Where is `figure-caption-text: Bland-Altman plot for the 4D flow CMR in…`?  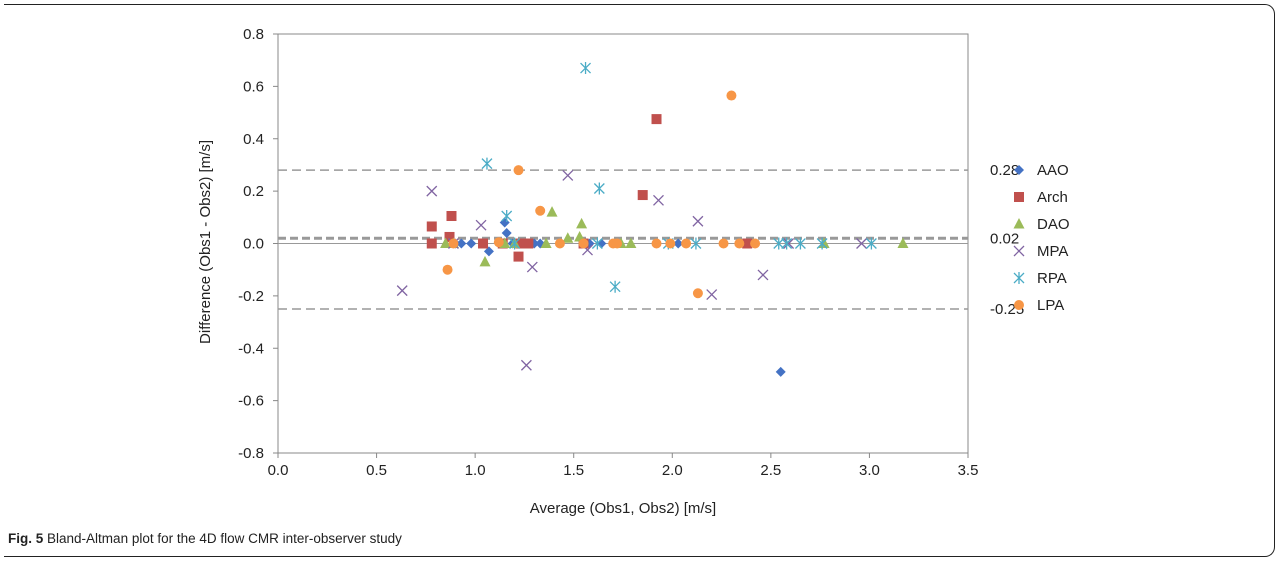 figure-caption-text: Bland-Altman plot for the 4D flow CMR in… is located at coordinates (224, 538).